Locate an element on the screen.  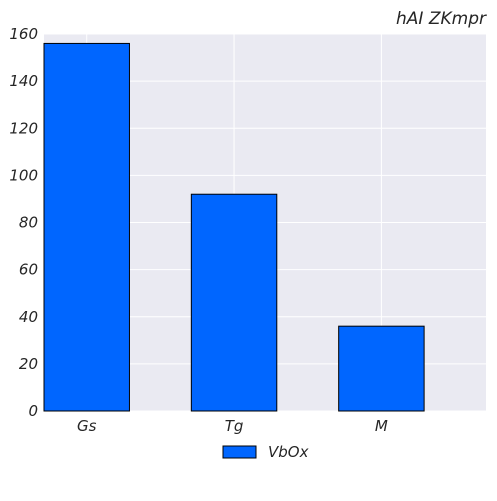
legend-label: VbOx is located at coordinates (288, 452).